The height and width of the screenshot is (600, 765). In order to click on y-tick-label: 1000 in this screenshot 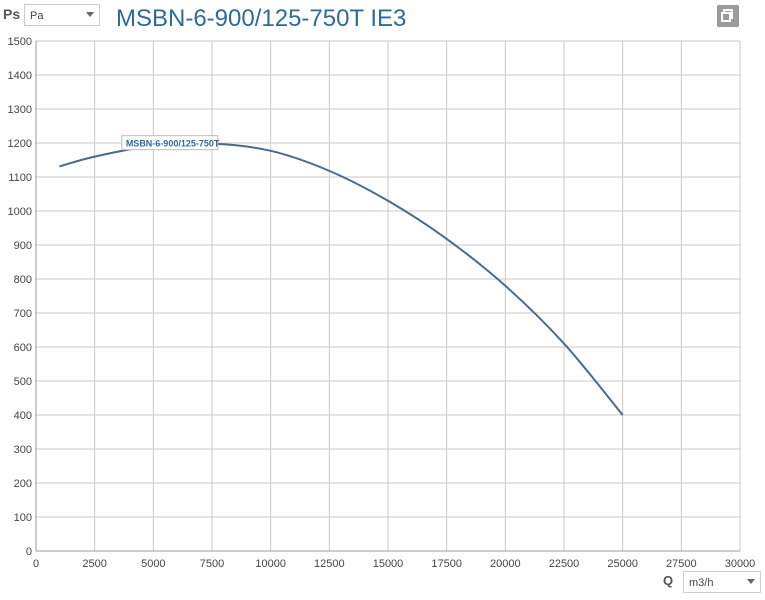, I will do `click(20, 212)`.